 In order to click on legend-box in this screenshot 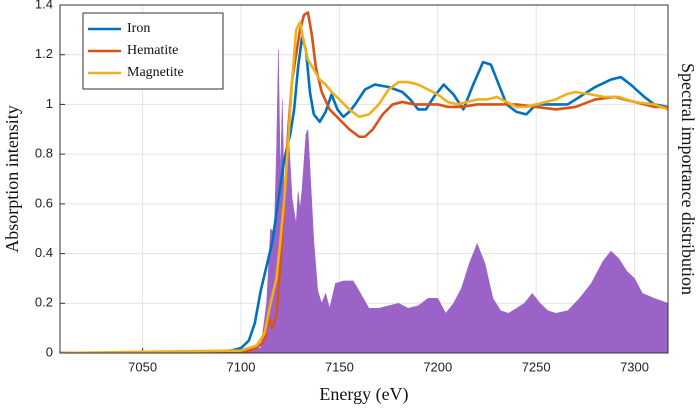, I will do `click(153, 51)`.